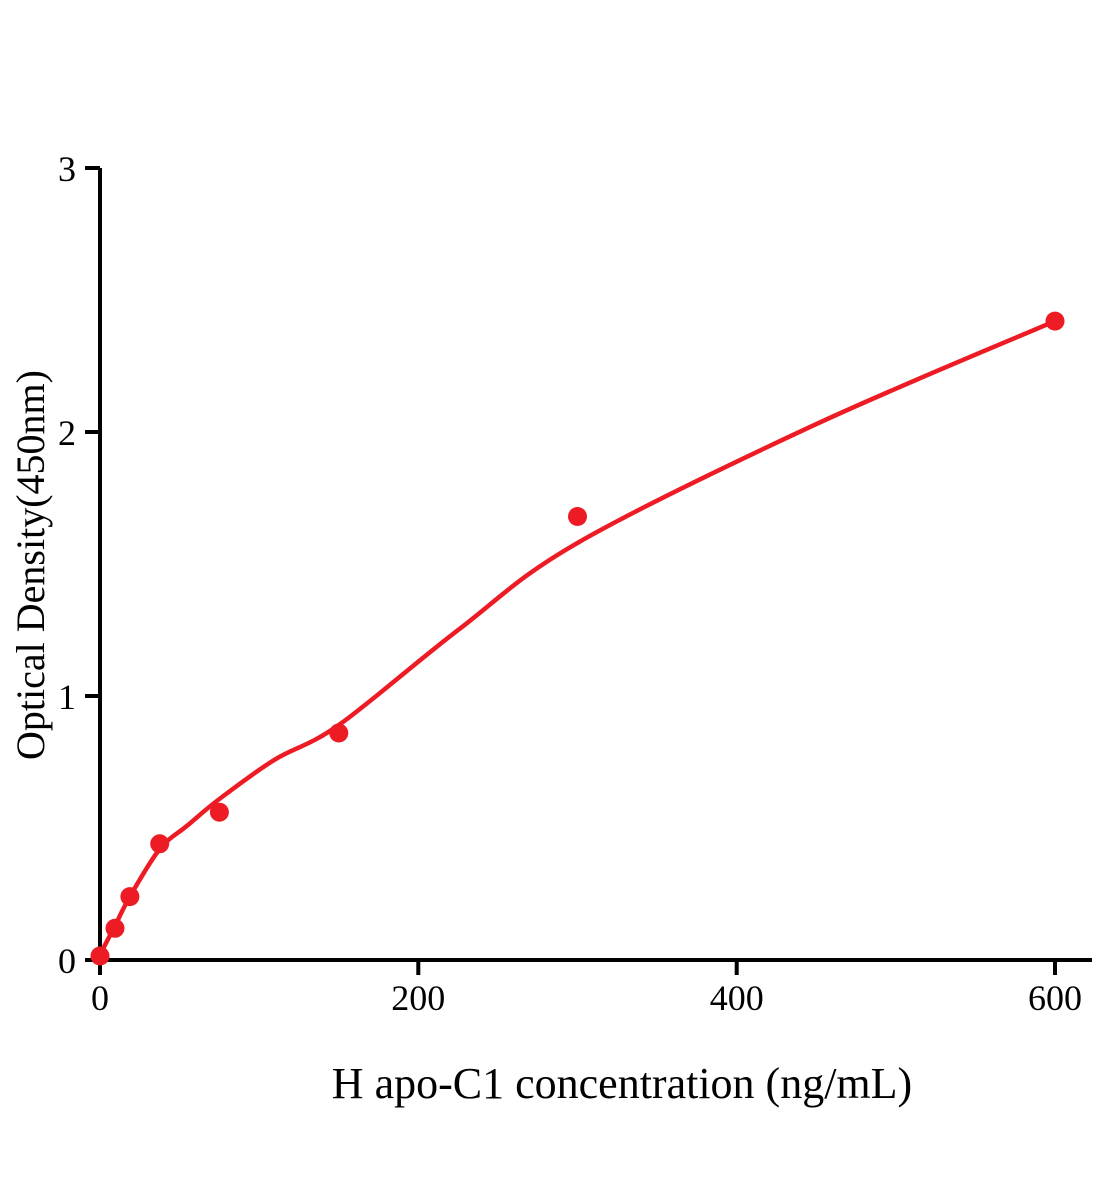  What do you see at coordinates (418, 998) in the screenshot?
I see `x-tick-label: 200` at bounding box center [418, 998].